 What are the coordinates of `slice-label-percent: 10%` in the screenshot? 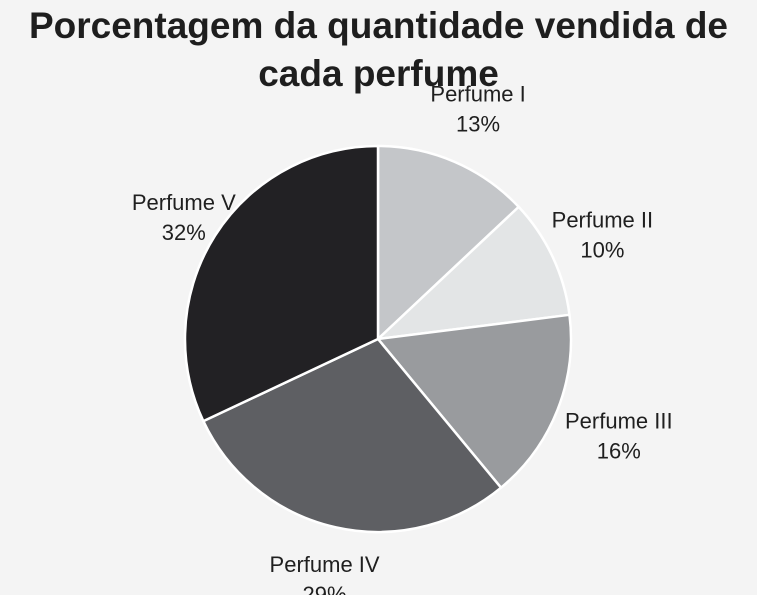 It's located at (602, 249).